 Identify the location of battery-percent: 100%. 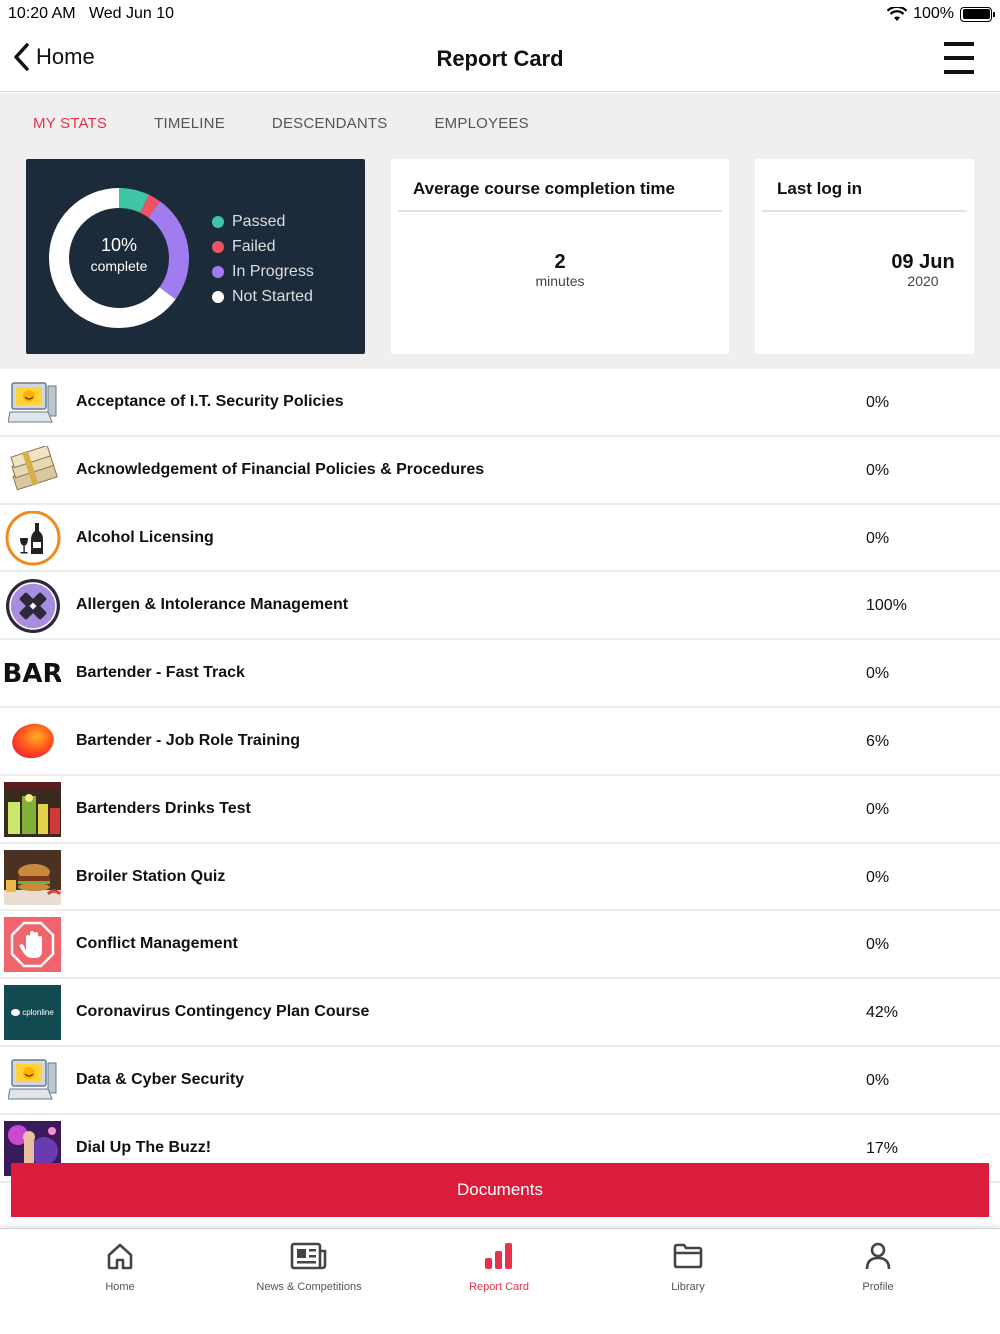
(933, 13).